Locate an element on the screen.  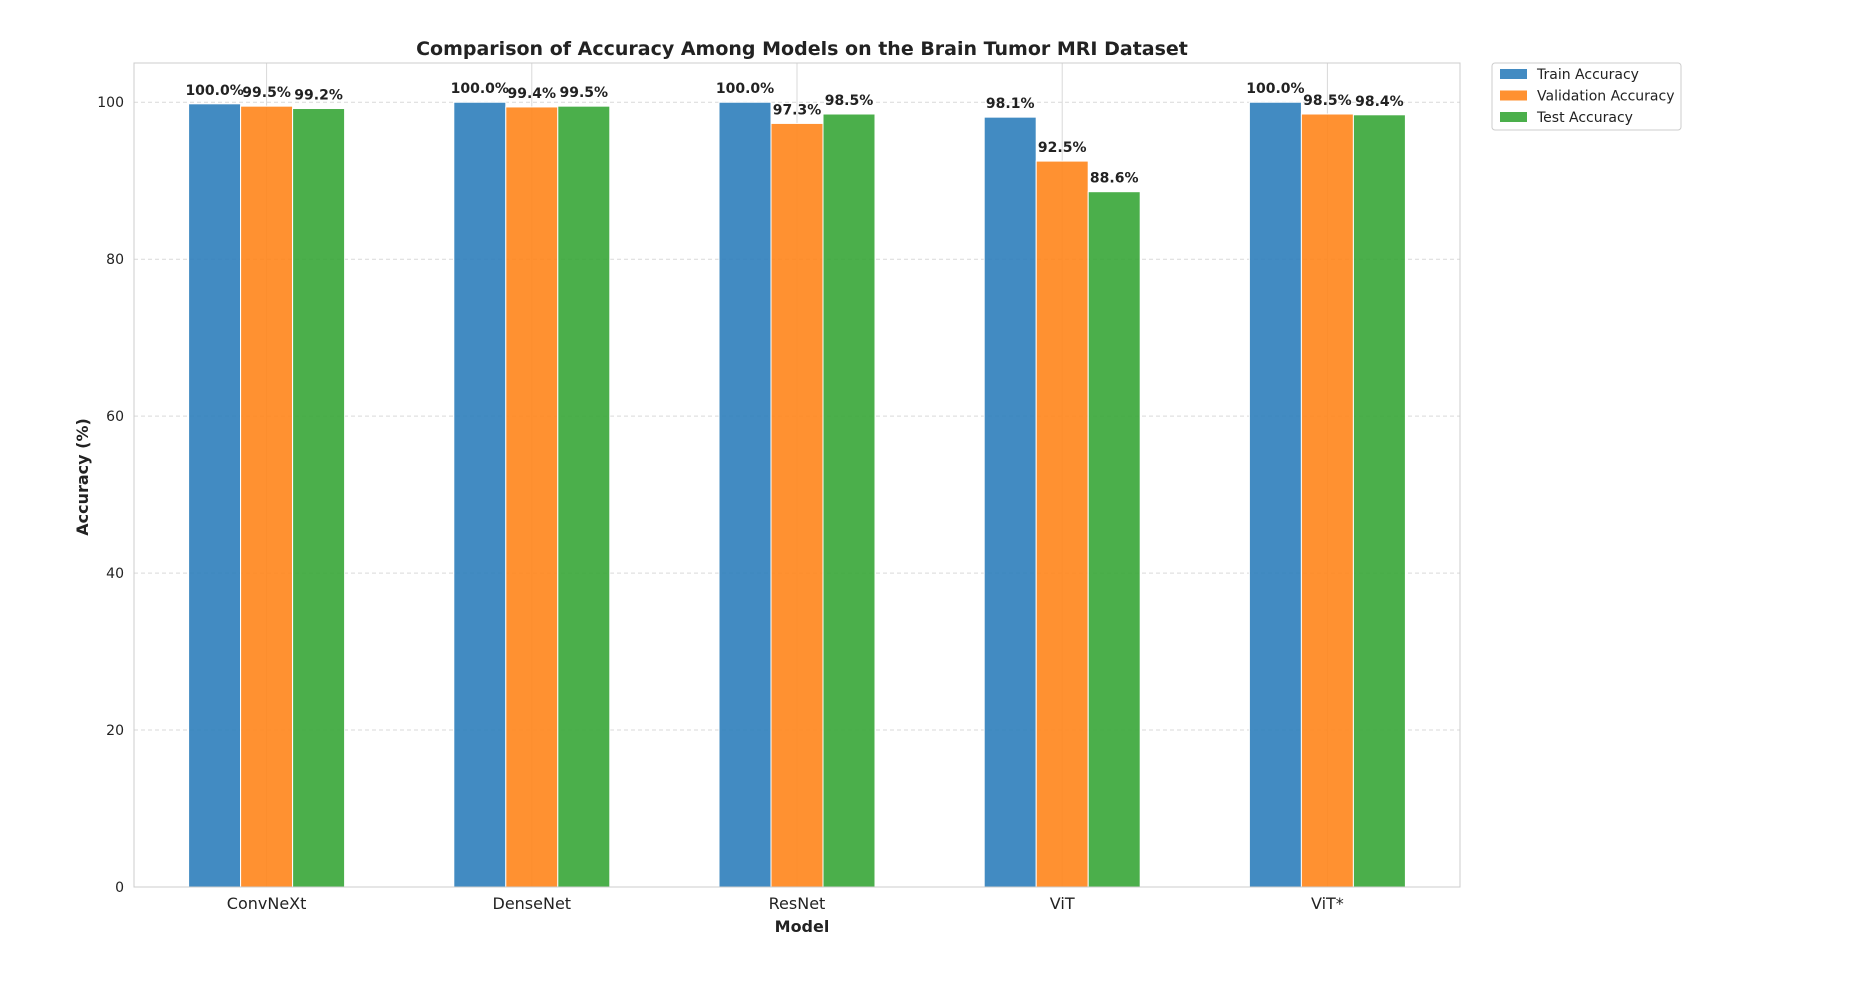
x-tick-label: DenseNet is located at coordinates (532, 903).